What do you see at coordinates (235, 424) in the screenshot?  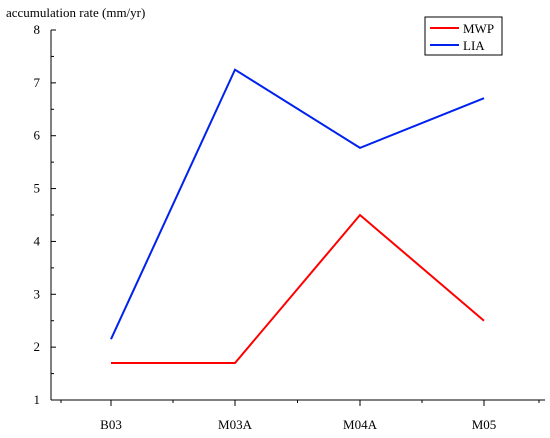 I see `x-tick-label: M03A` at bounding box center [235, 424].